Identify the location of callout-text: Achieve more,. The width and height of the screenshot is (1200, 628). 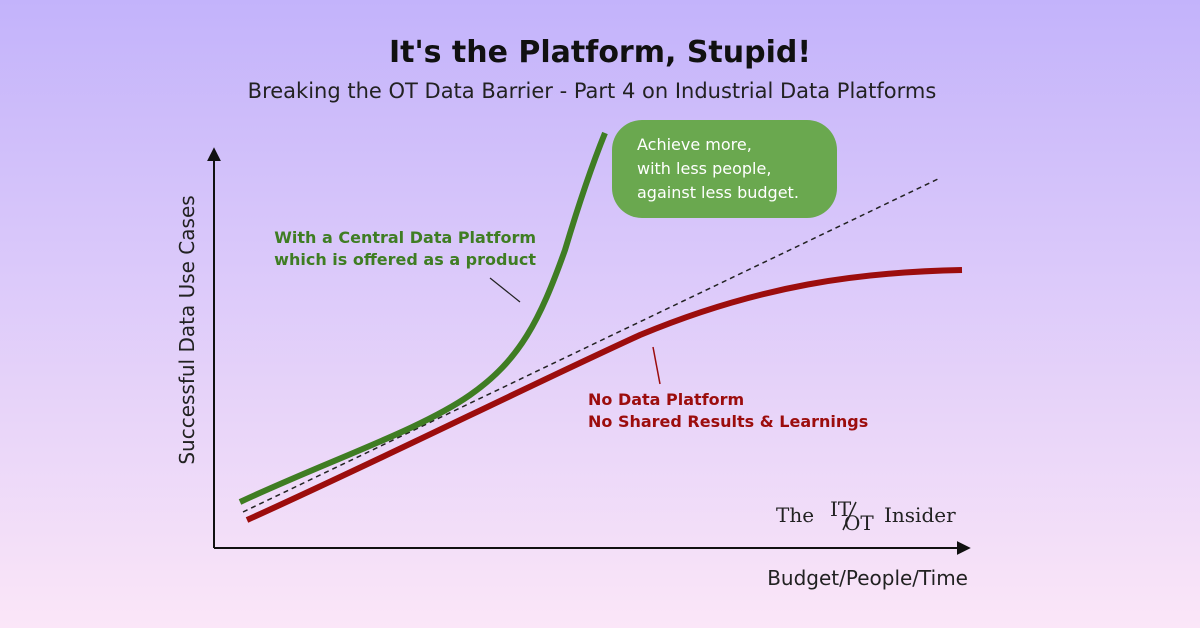
(694, 144).